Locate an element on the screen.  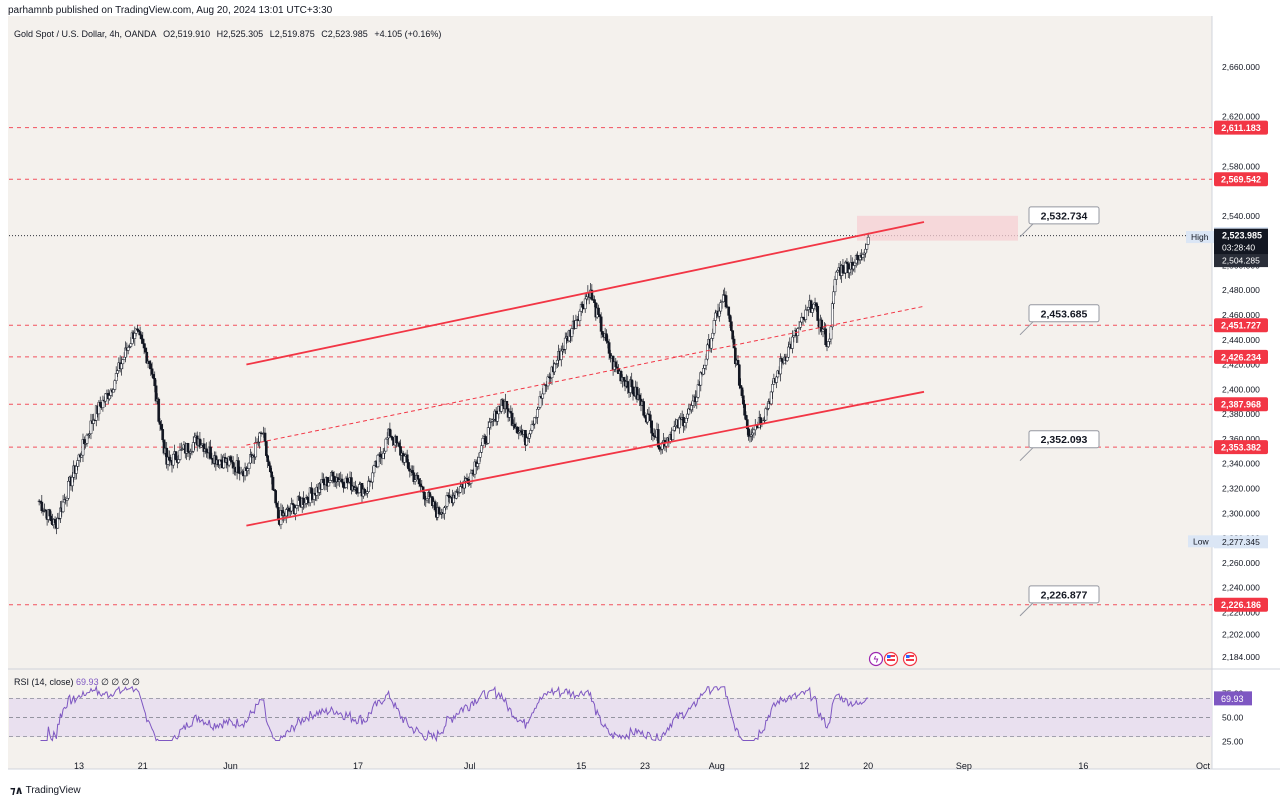
rsi-value-badge-label: 69.93 is located at coordinates (1232, 699).